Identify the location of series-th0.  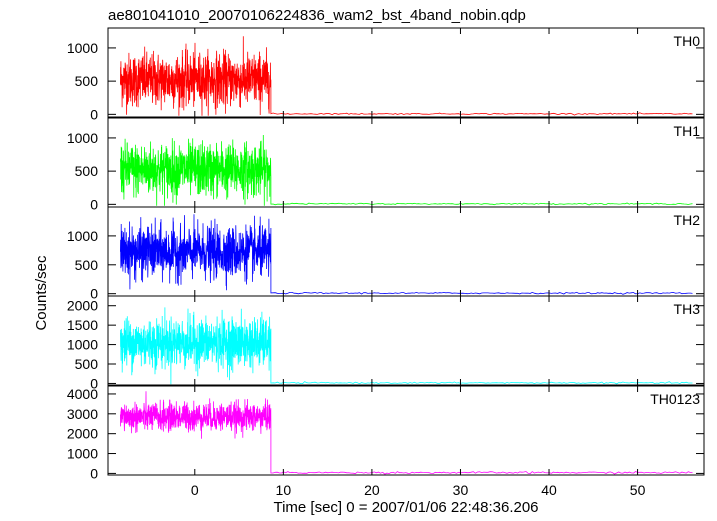
(406, 76).